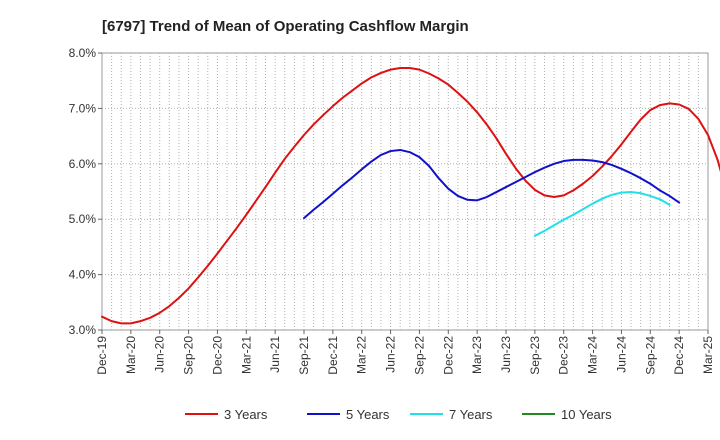 The width and height of the screenshot is (720, 440). What do you see at coordinates (83, 219) in the screenshot?
I see `y-tick-label: 5.0%` at bounding box center [83, 219].